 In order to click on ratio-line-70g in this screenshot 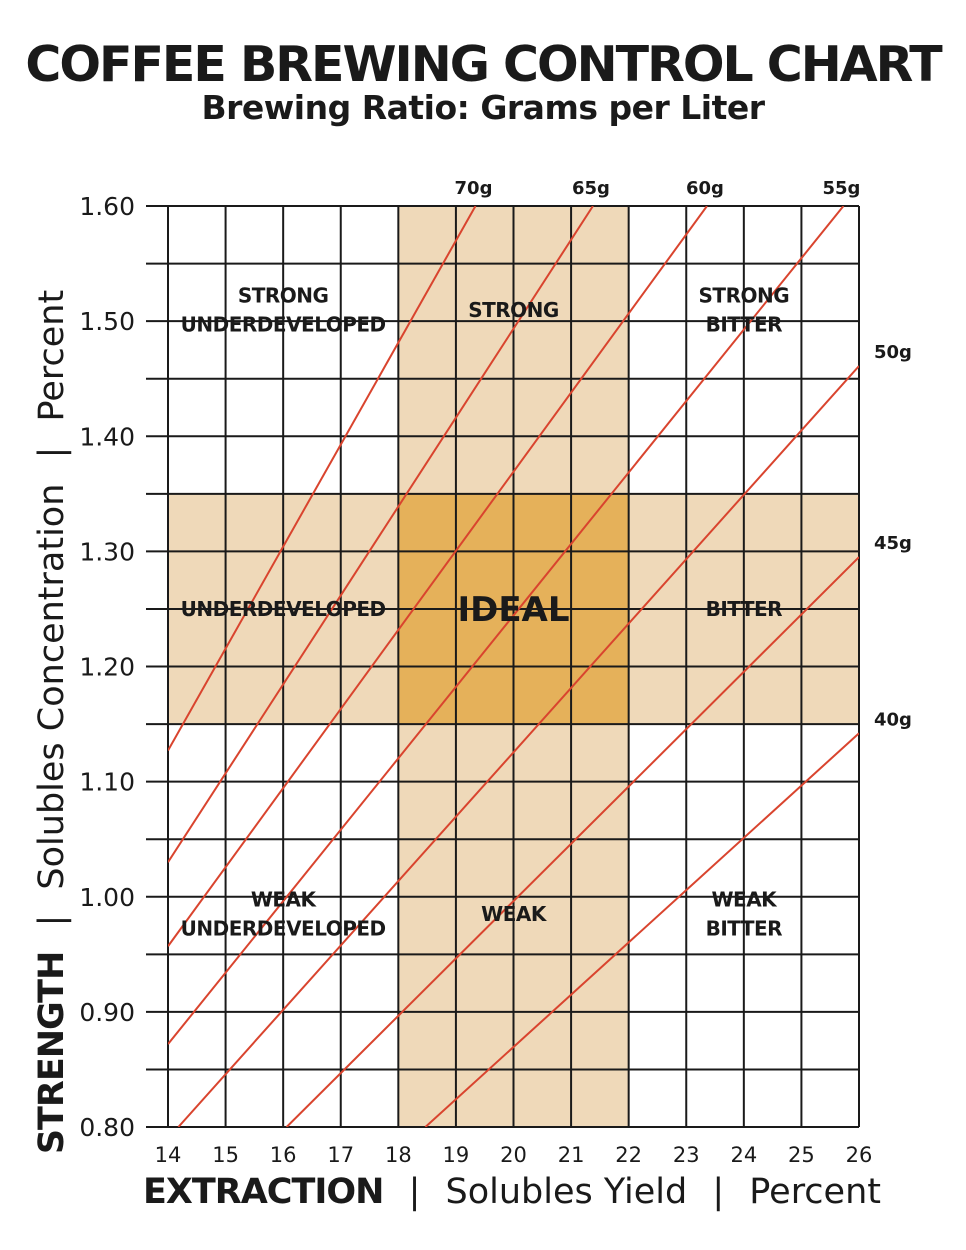, I will do `click(322, 479)`.